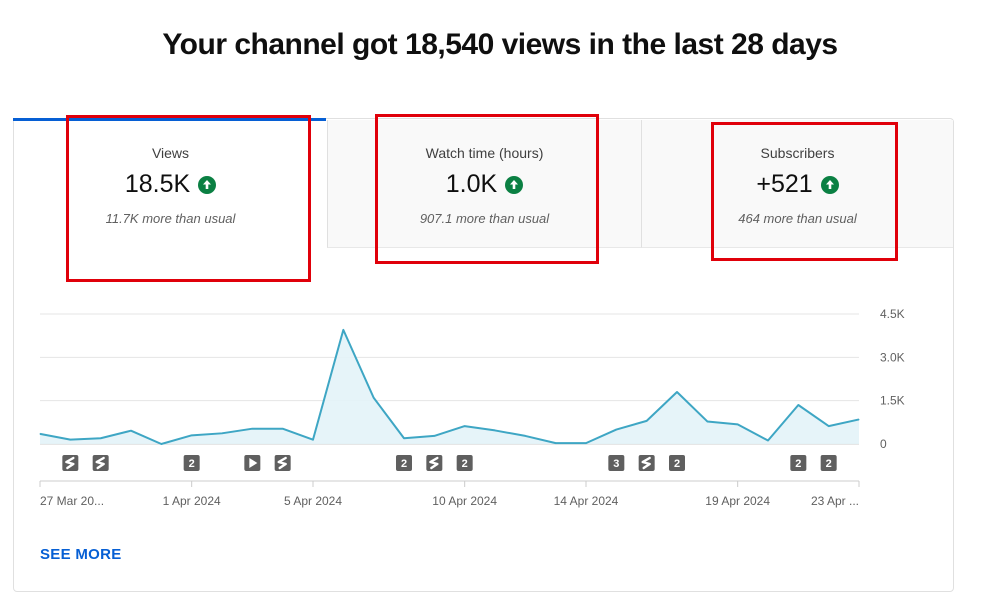 This screenshot has width=1000, height=600. Describe the element at coordinates (883, 444) in the screenshot. I see `y-tick-label: 0` at that location.